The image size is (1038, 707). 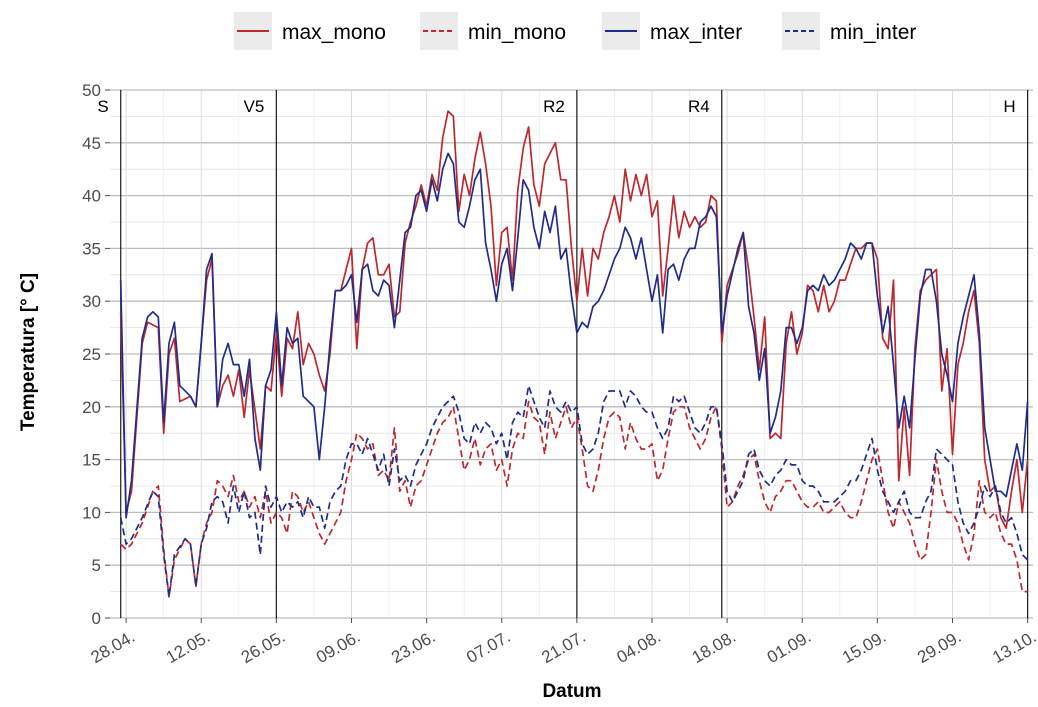 What do you see at coordinates (96, 565) in the screenshot?
I see `y-tick-label: 5` at bounding box center [96, 565].